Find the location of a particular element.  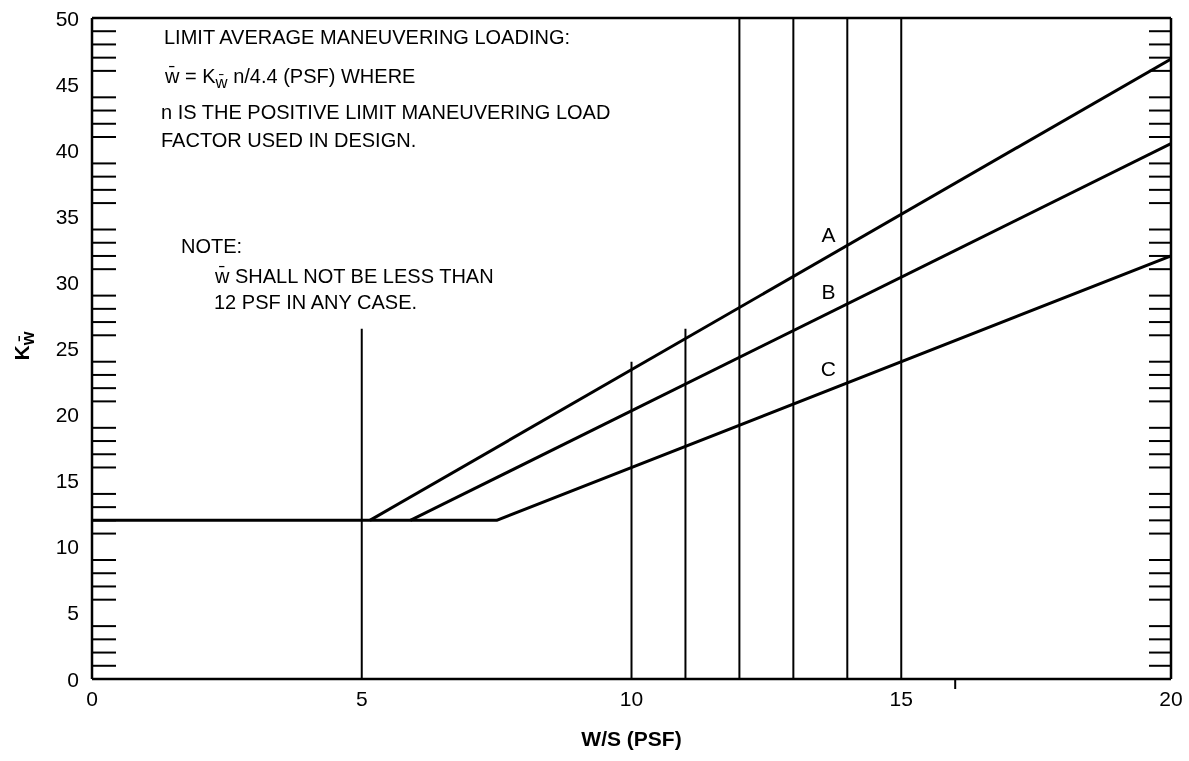

annotation: 12 PSF IN ANY CASE. is located at coordinates (316, 302).